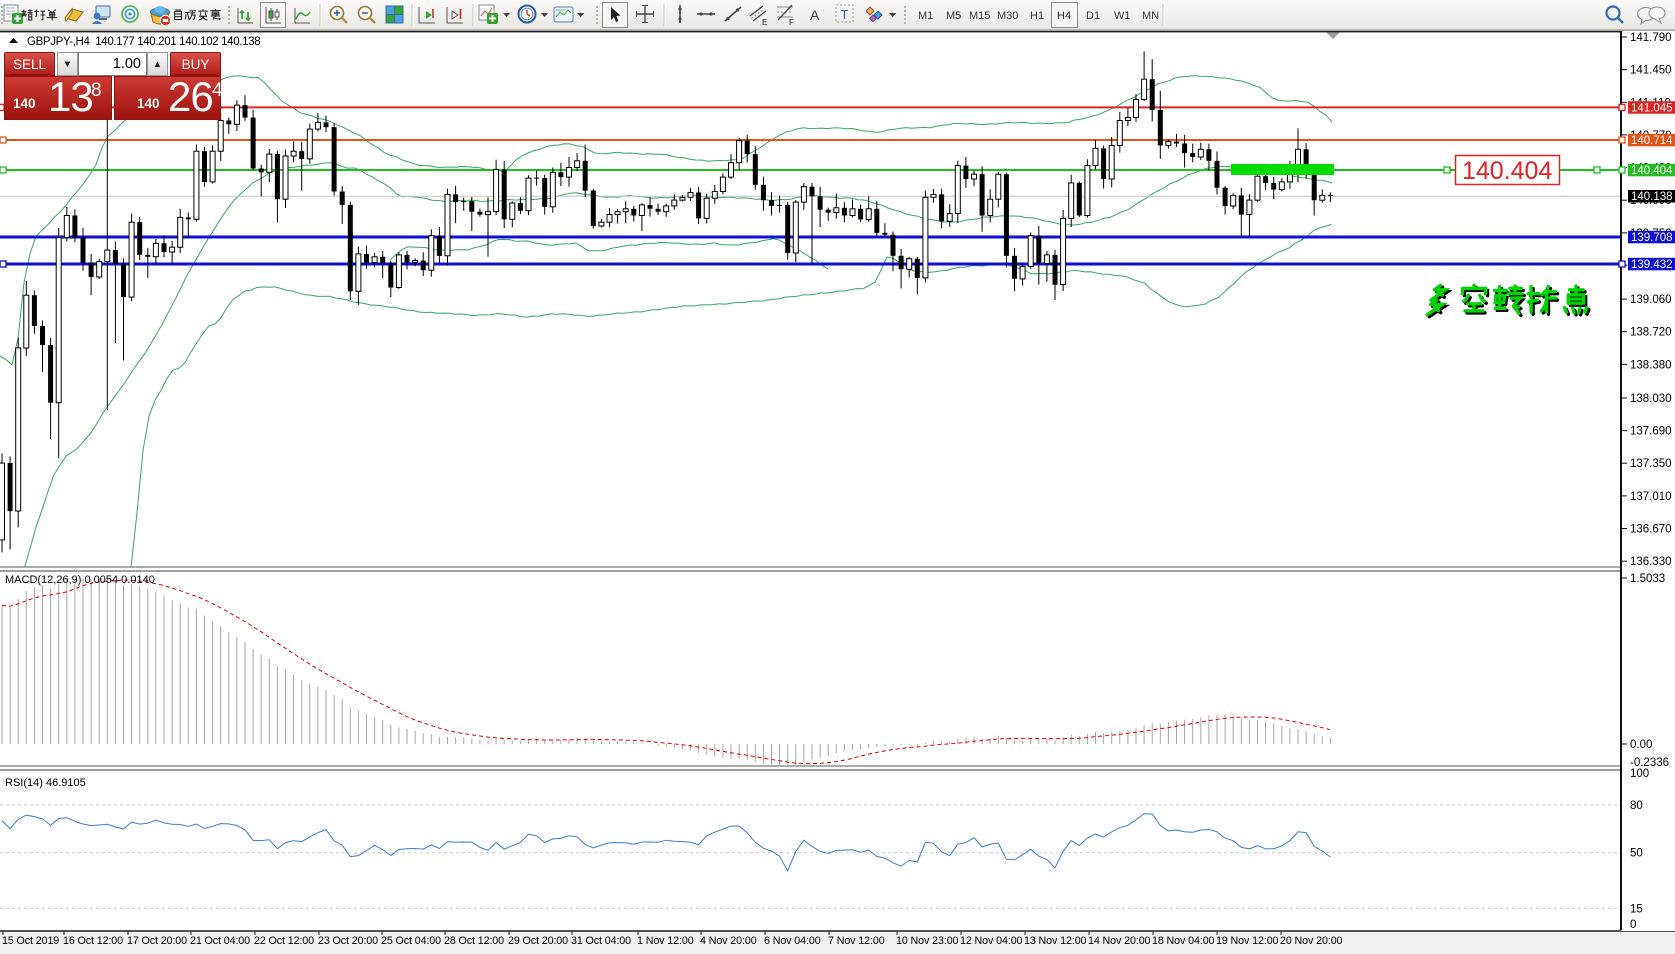  I want to click on svg-text: M5, so click(953, 16).